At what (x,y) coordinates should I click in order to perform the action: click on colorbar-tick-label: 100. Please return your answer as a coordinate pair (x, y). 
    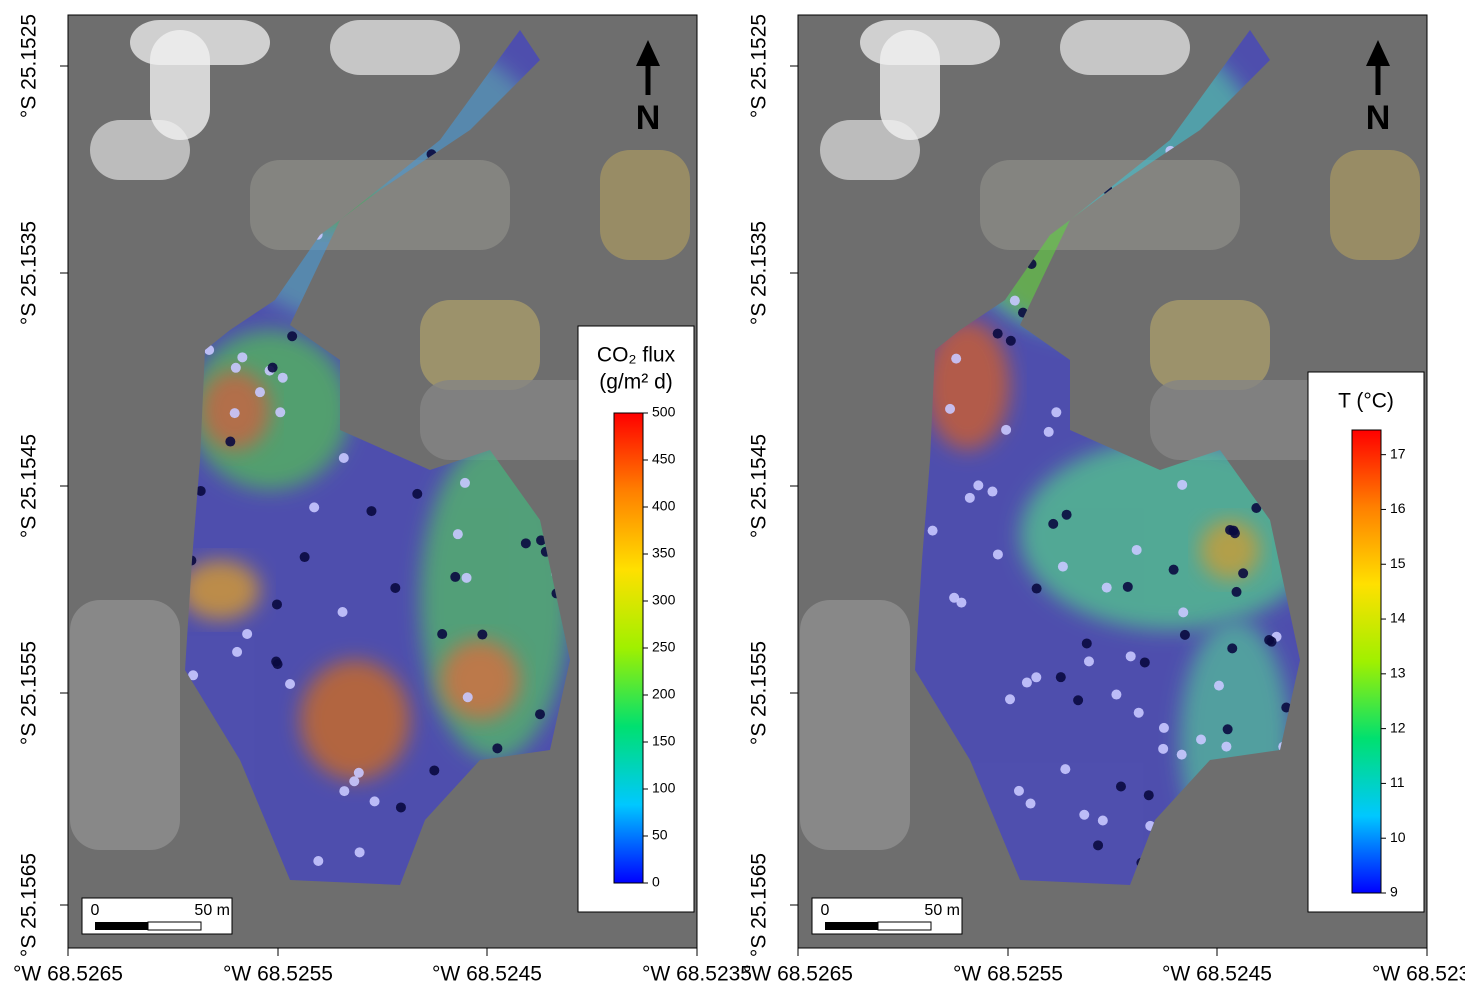
    Looking at the image, I should click on (664, 788).